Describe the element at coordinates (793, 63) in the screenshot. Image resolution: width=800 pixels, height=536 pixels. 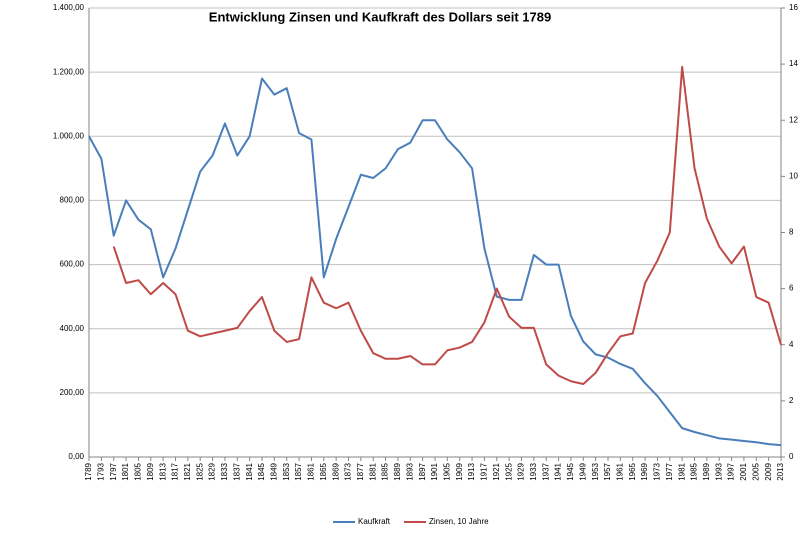
I see `y2-tick-label: 14` at that location.